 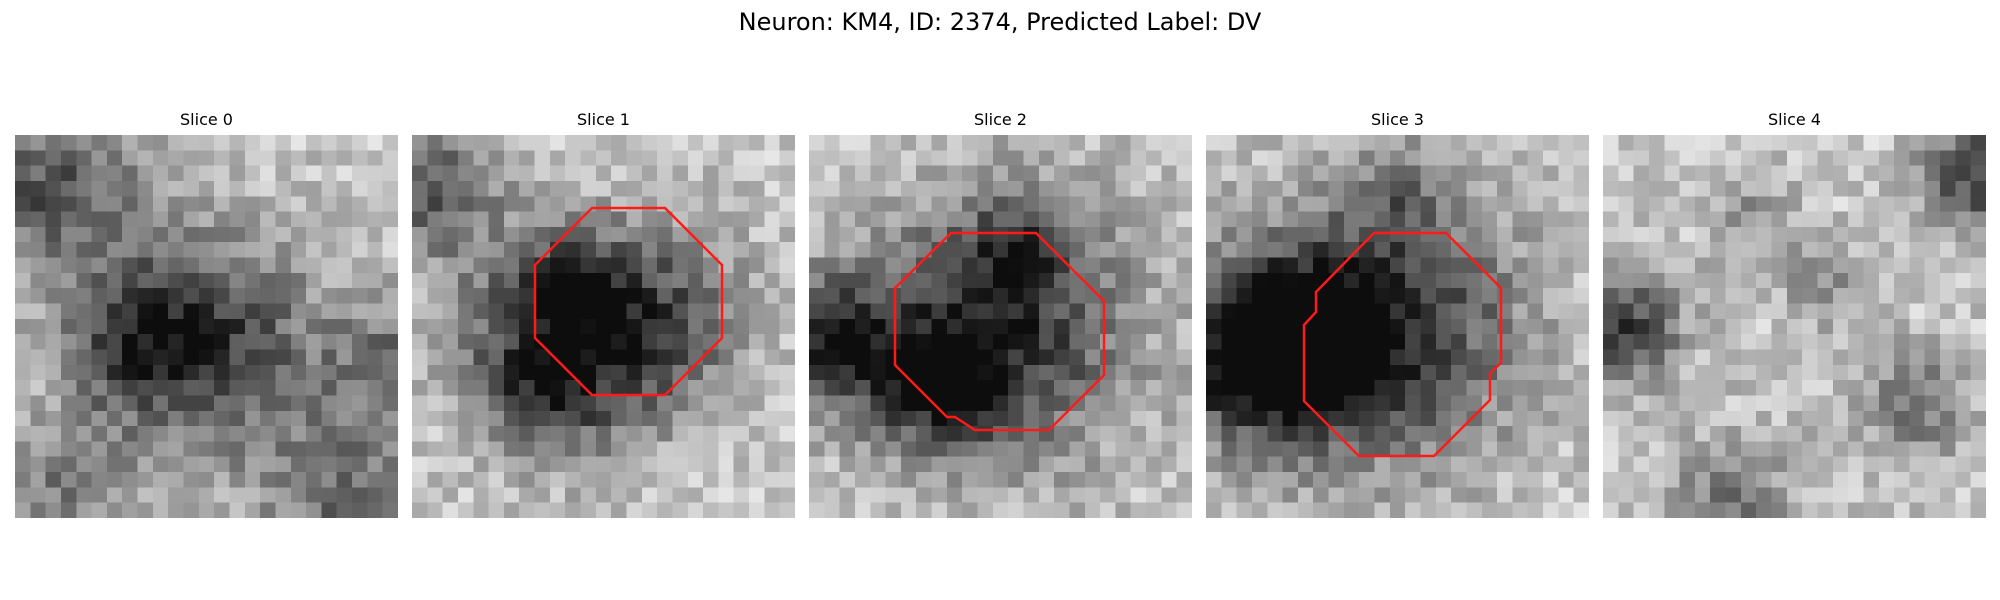 I want to click on slice-panel-1: Slice 1, so click(x=603, y=313).